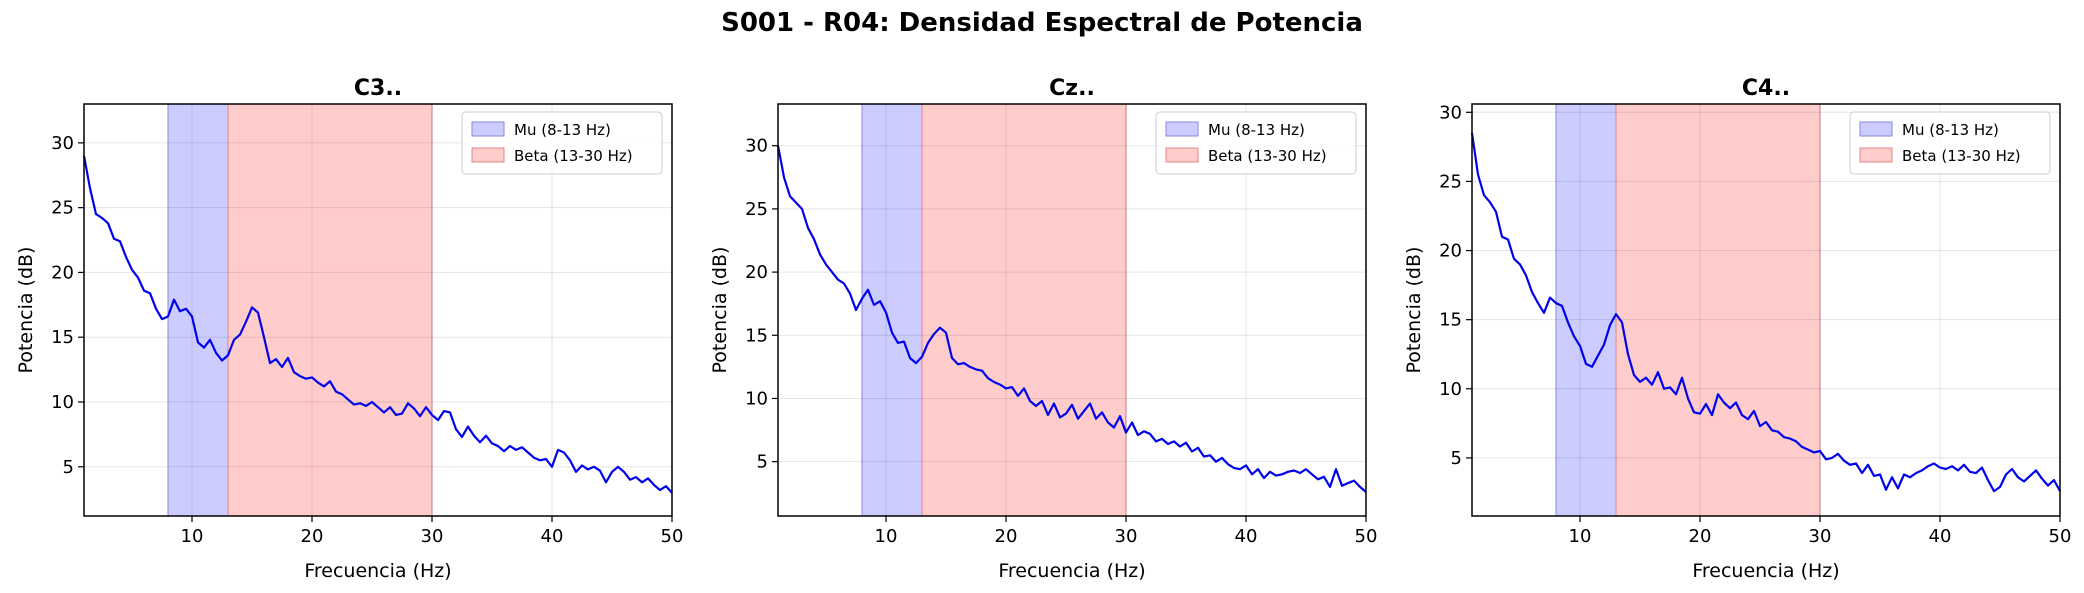 The image size is (2084, 593). Describe the element at coordinates (378, 88) in the screenshot. I see `panel-title: C3..` at that location.